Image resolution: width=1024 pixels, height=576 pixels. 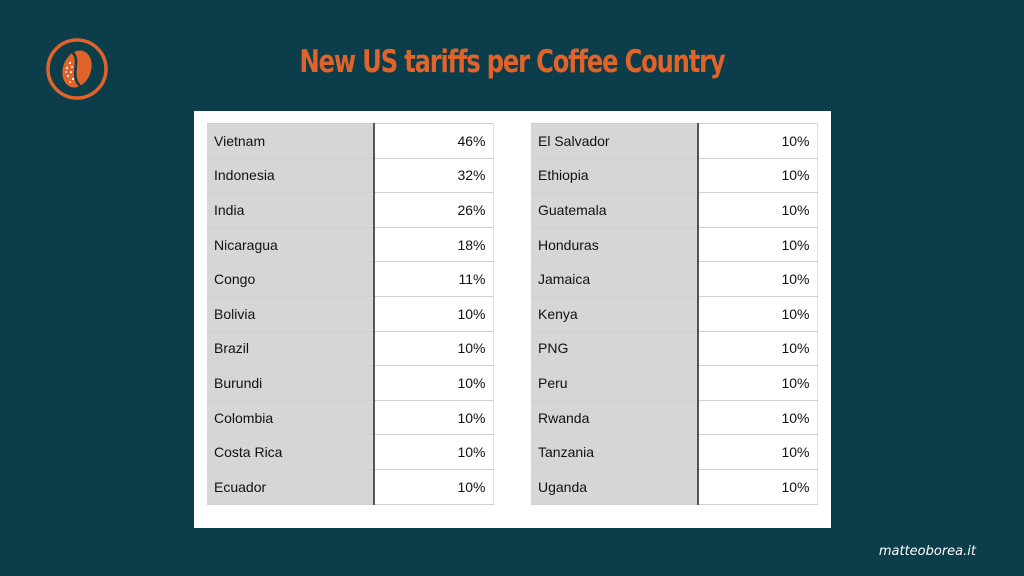 What do you see at coordinates (291, 452) in the screenshot?
I see `country-cell: Costa Rica` at bounding box center [291, 452].